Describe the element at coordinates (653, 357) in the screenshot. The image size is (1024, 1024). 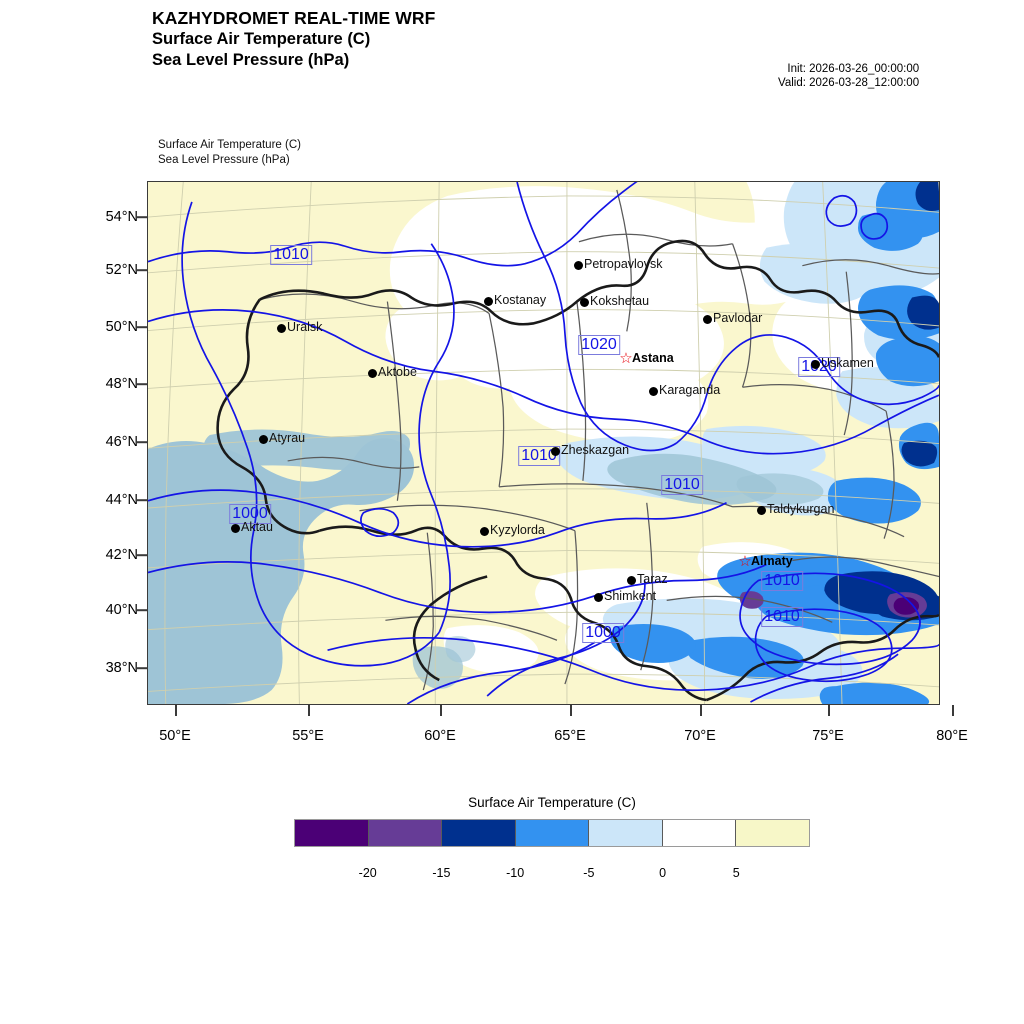
I see `city-label: Astana` at that location.